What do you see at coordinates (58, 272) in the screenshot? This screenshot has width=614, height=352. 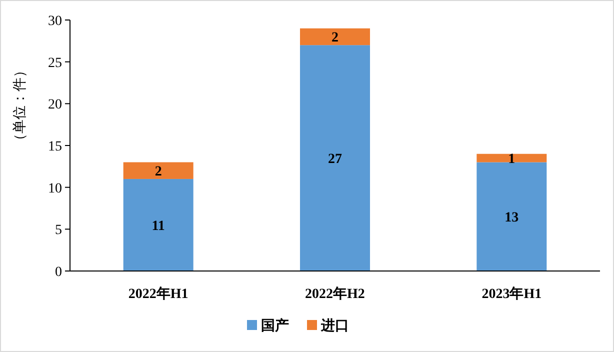 I see `y-tick-label: 0` at bounding box center [58, 272].